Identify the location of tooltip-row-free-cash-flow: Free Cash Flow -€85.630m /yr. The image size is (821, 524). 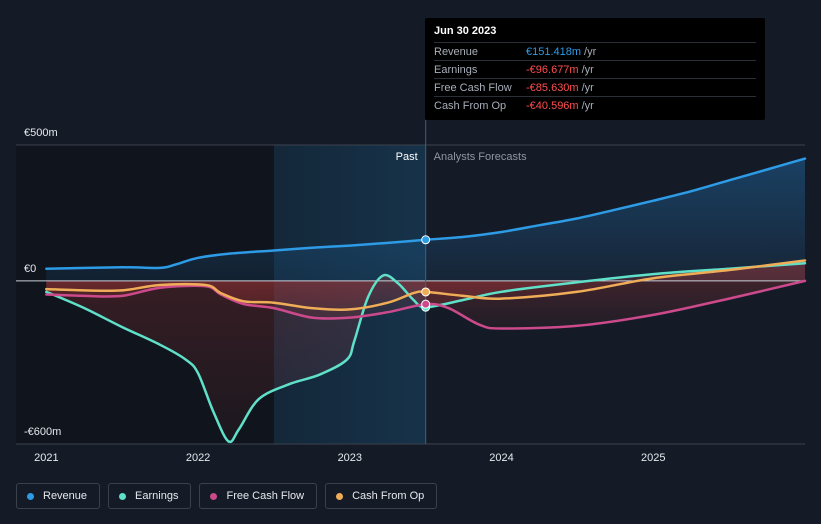
(595, 87).